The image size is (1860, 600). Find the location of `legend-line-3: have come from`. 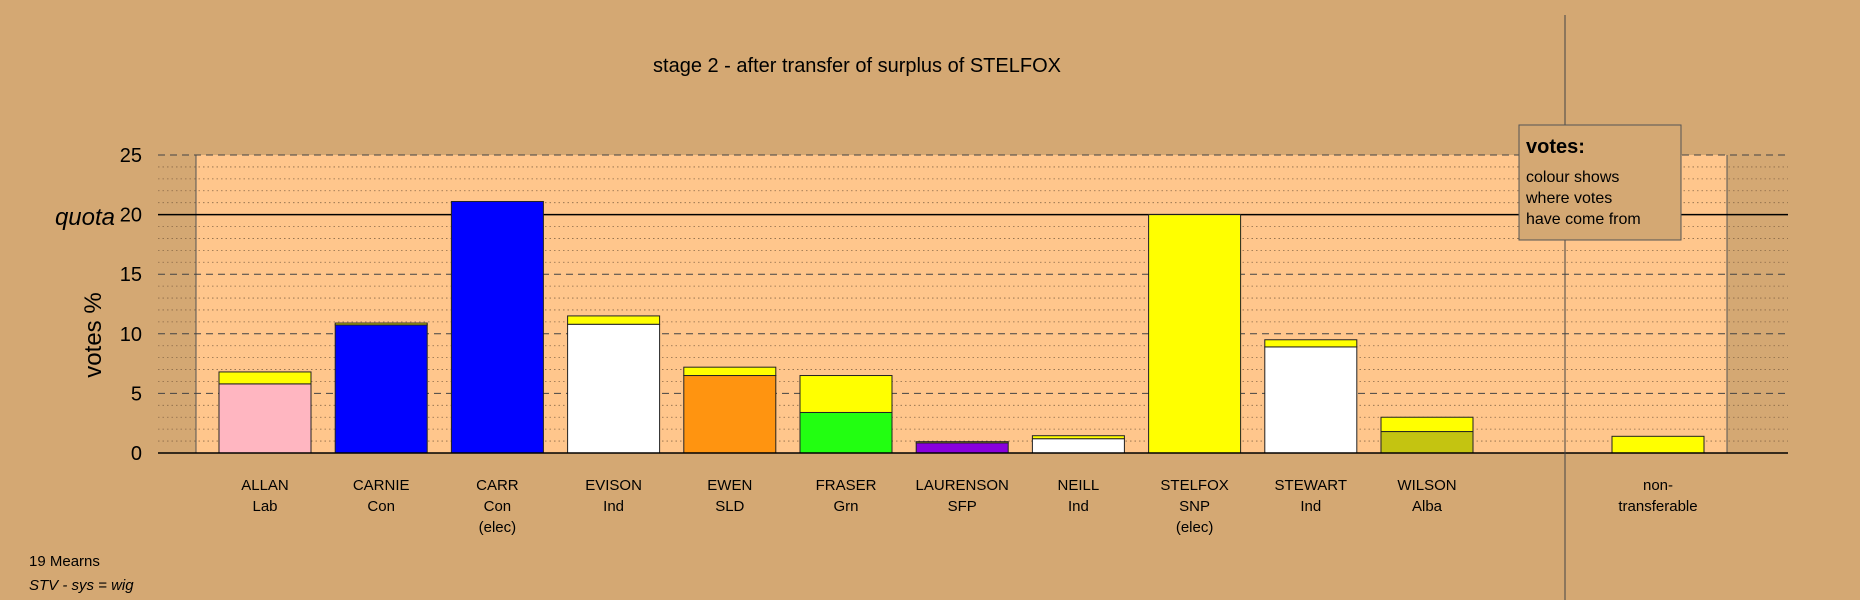

legend-line-3: have come from is located at coordinates (1583, 219).